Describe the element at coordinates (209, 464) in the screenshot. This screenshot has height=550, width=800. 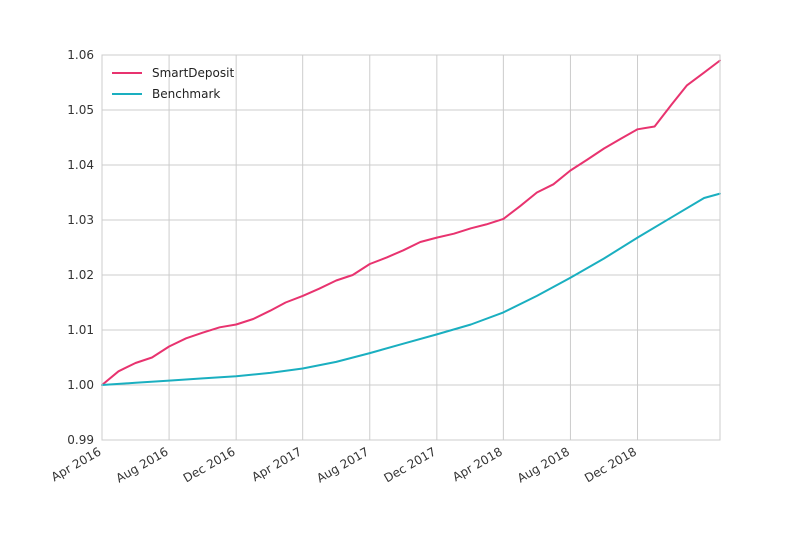
I see `x-tick-label: Dec 2016` at that location.